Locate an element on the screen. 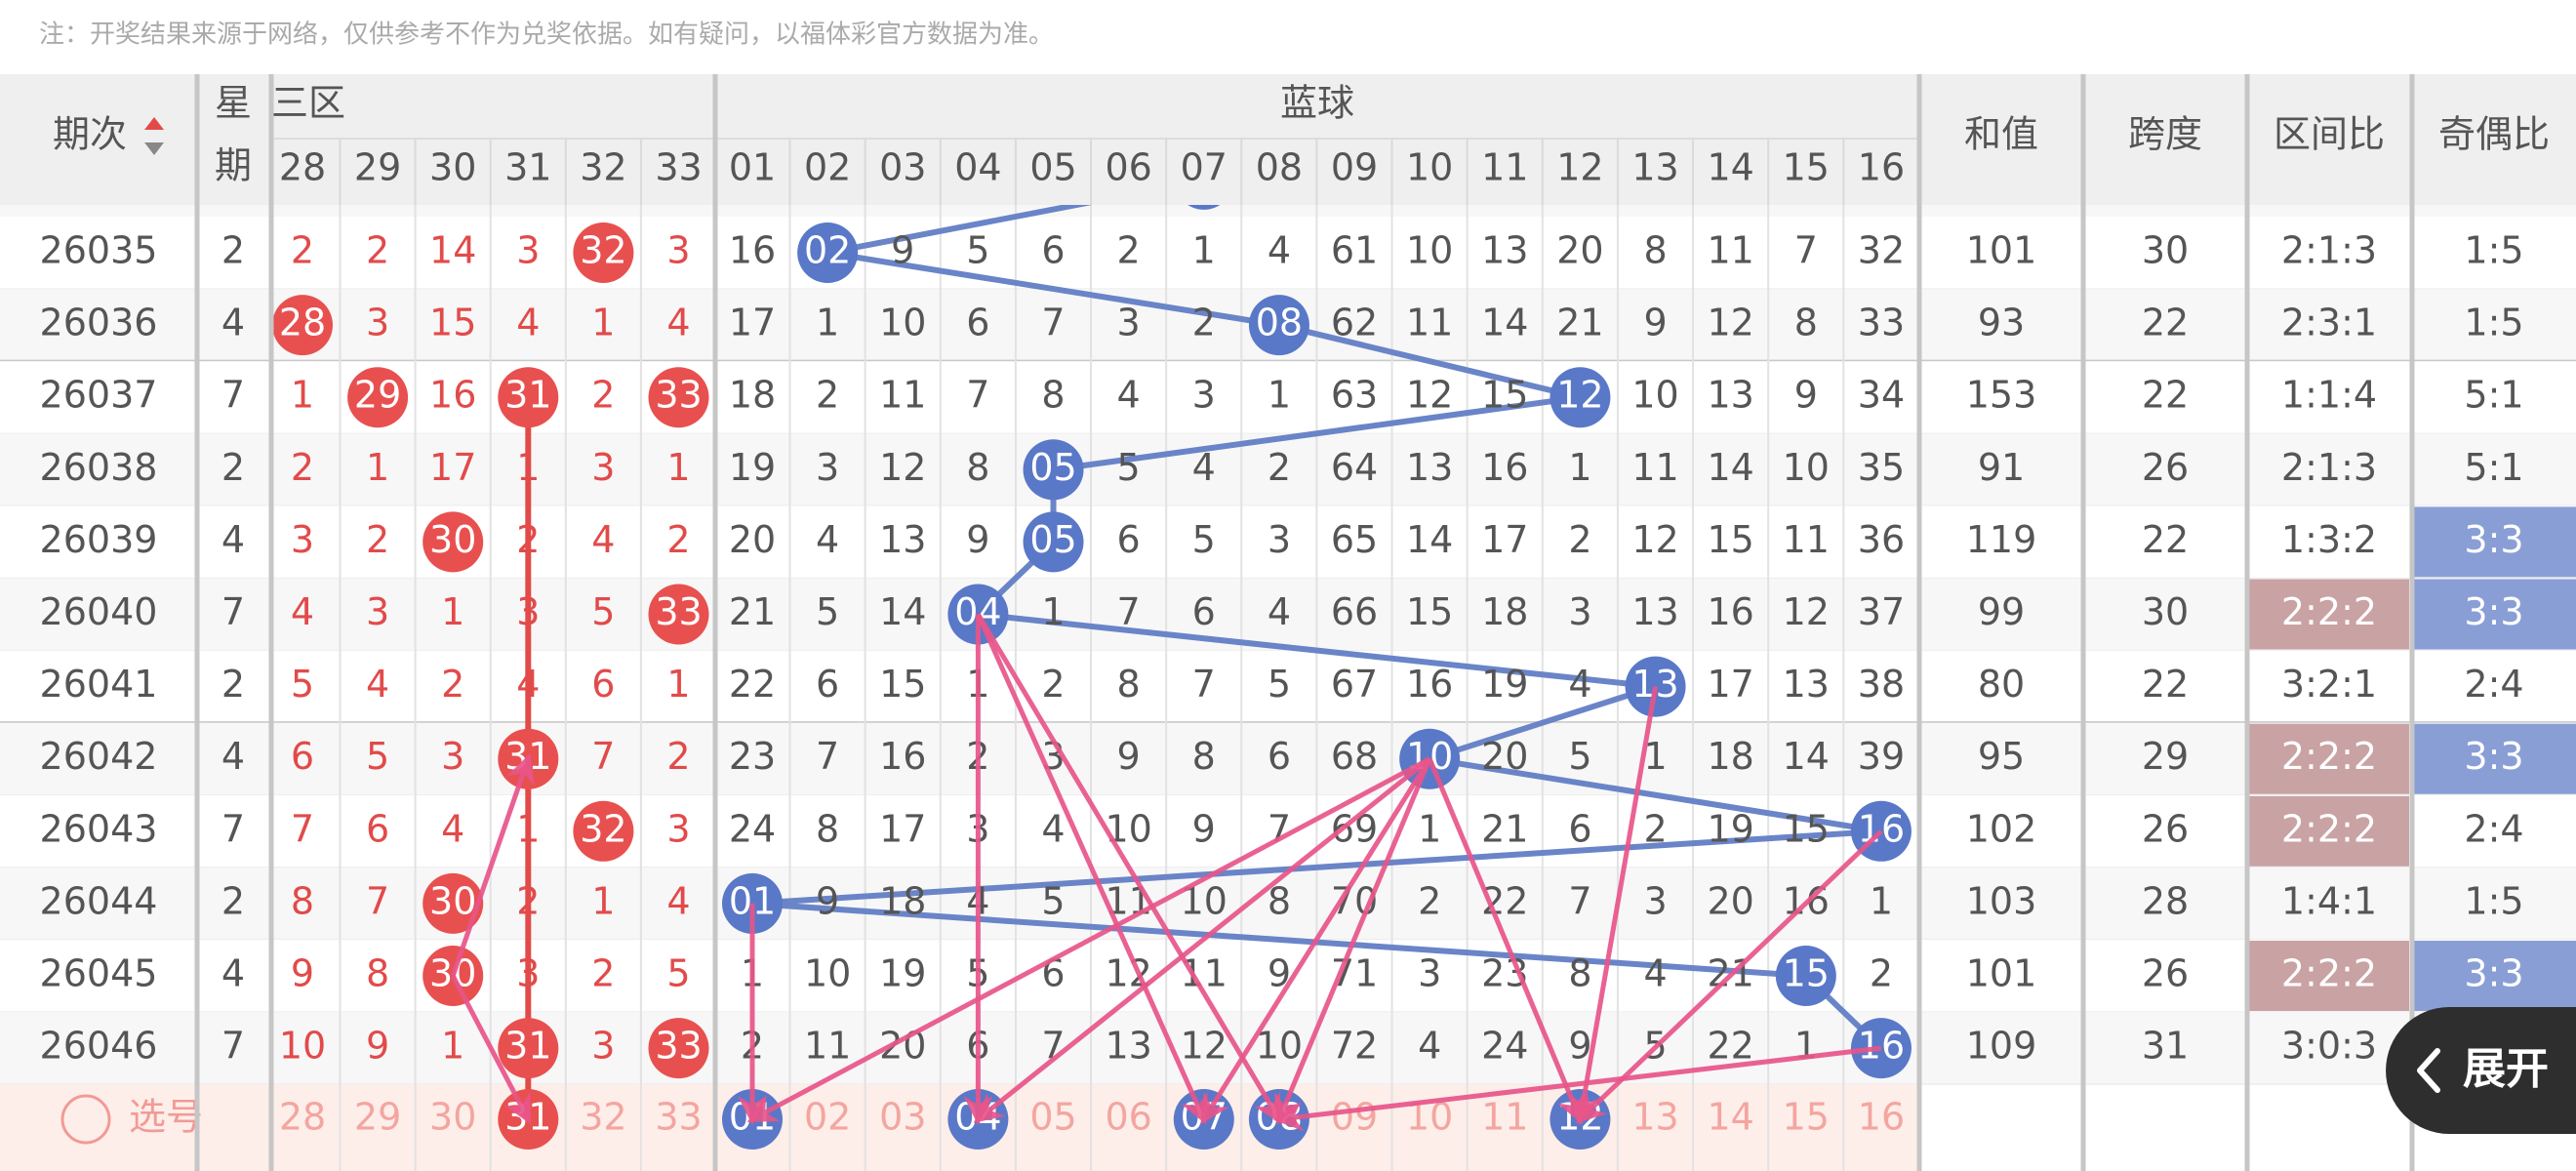  odd-even-cell: 1:5 is located at coordinates (2493, 250).